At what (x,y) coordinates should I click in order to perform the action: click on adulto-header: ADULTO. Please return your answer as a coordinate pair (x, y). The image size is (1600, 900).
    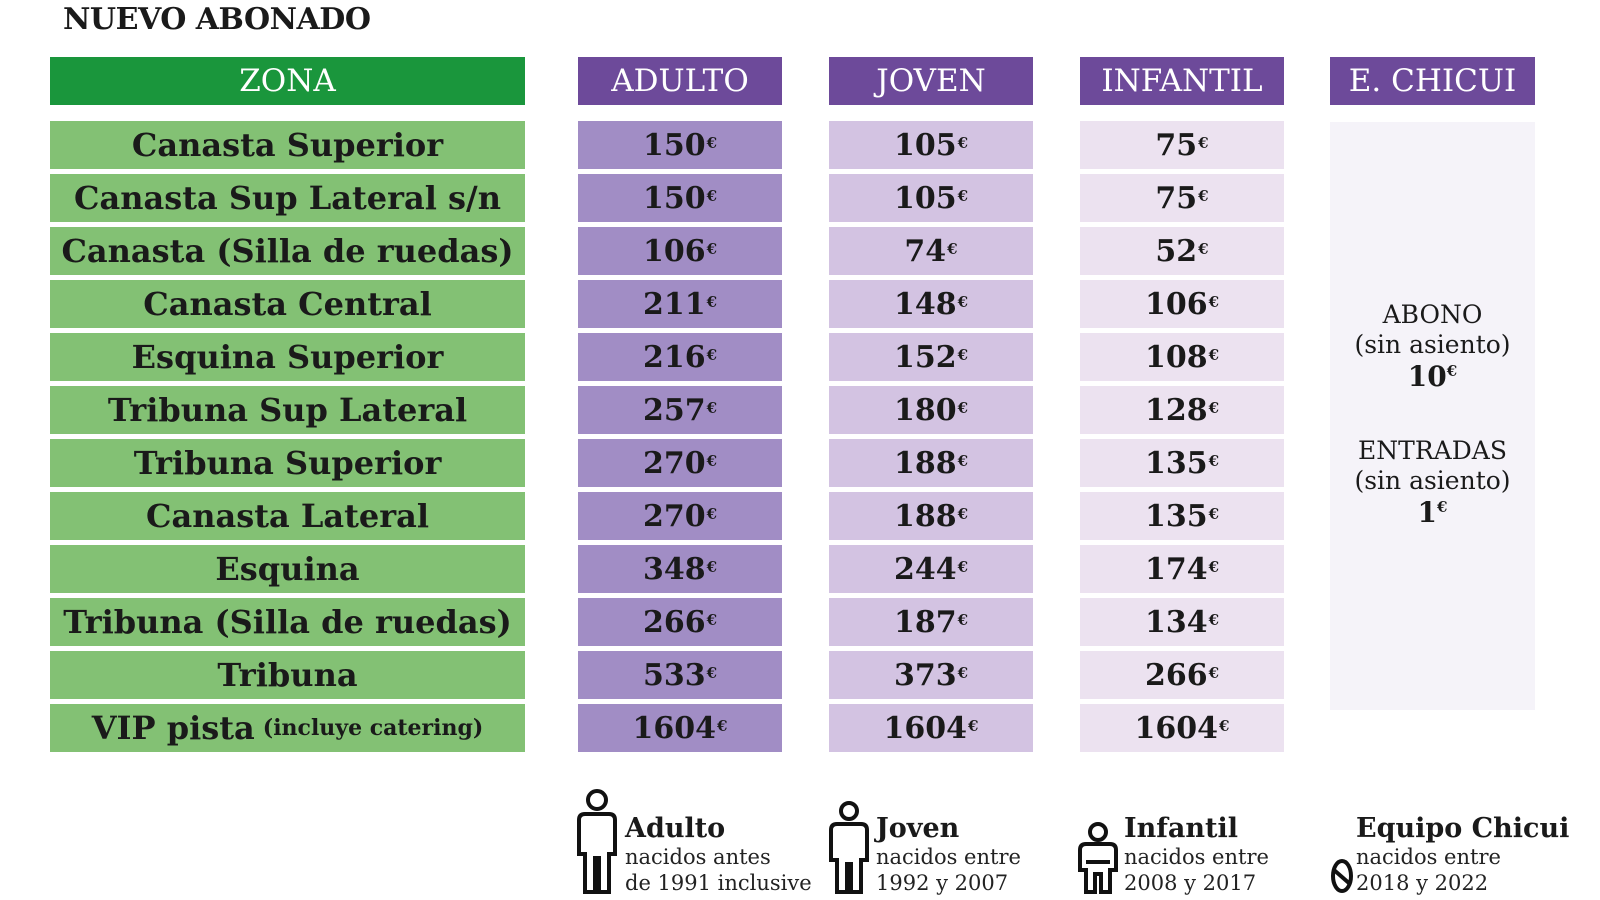
    Looking at the image, I should click on (680, 81).